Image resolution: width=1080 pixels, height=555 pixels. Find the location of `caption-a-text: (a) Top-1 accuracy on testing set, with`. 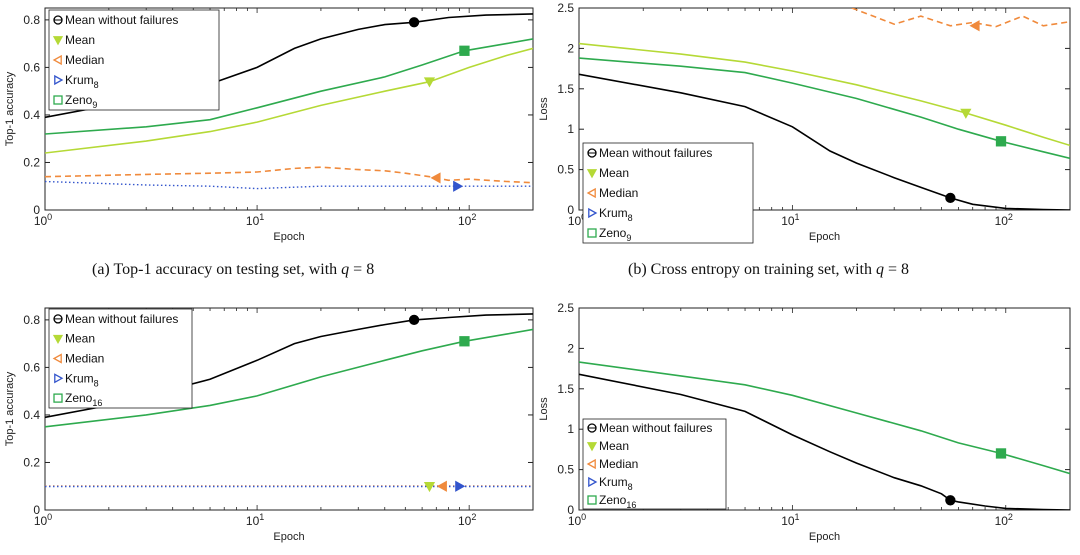

caption-a-text: (a) Top-1 accuracy on testing set, with is located at coordinates (217, 269).